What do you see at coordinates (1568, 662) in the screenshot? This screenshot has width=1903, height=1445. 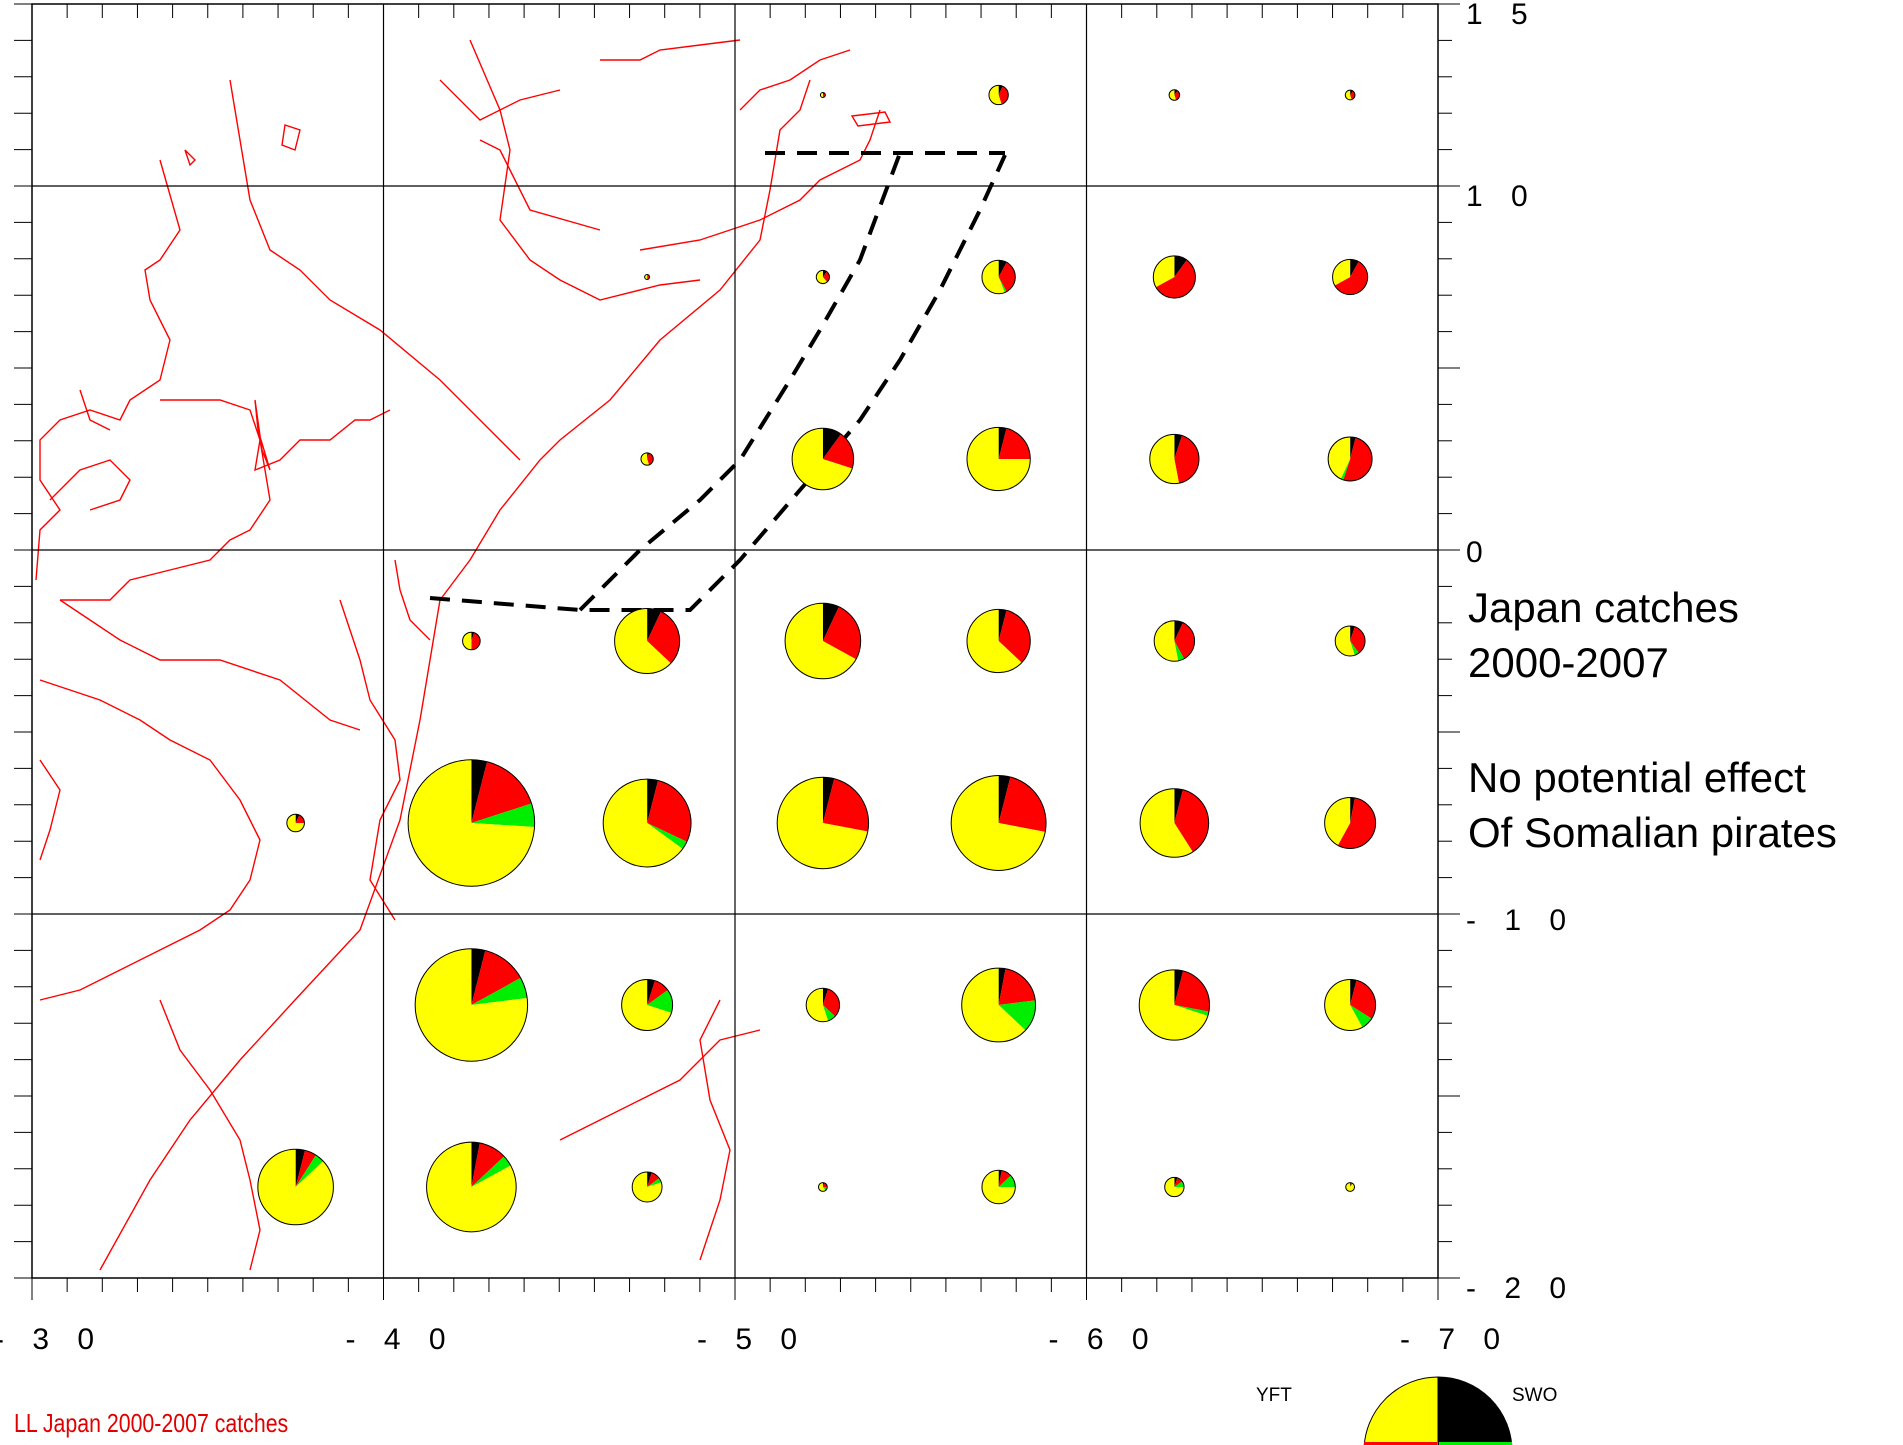 I see `note-line-2: 2000-2007` at bounding box center [1568, 662].